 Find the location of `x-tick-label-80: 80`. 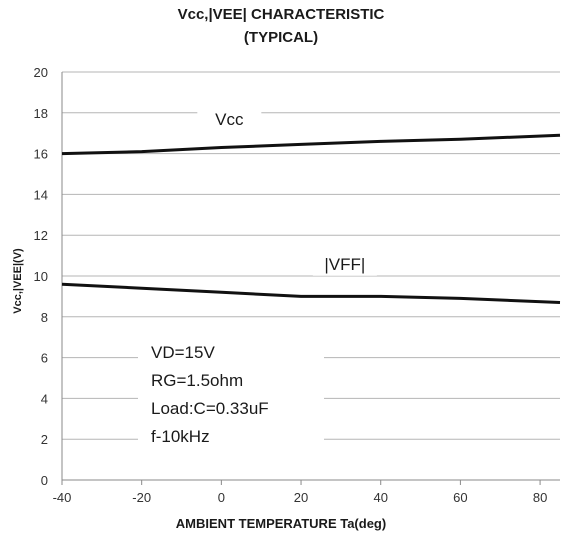

x-tick-label-80: 80 is located at coordinates (540, 497).